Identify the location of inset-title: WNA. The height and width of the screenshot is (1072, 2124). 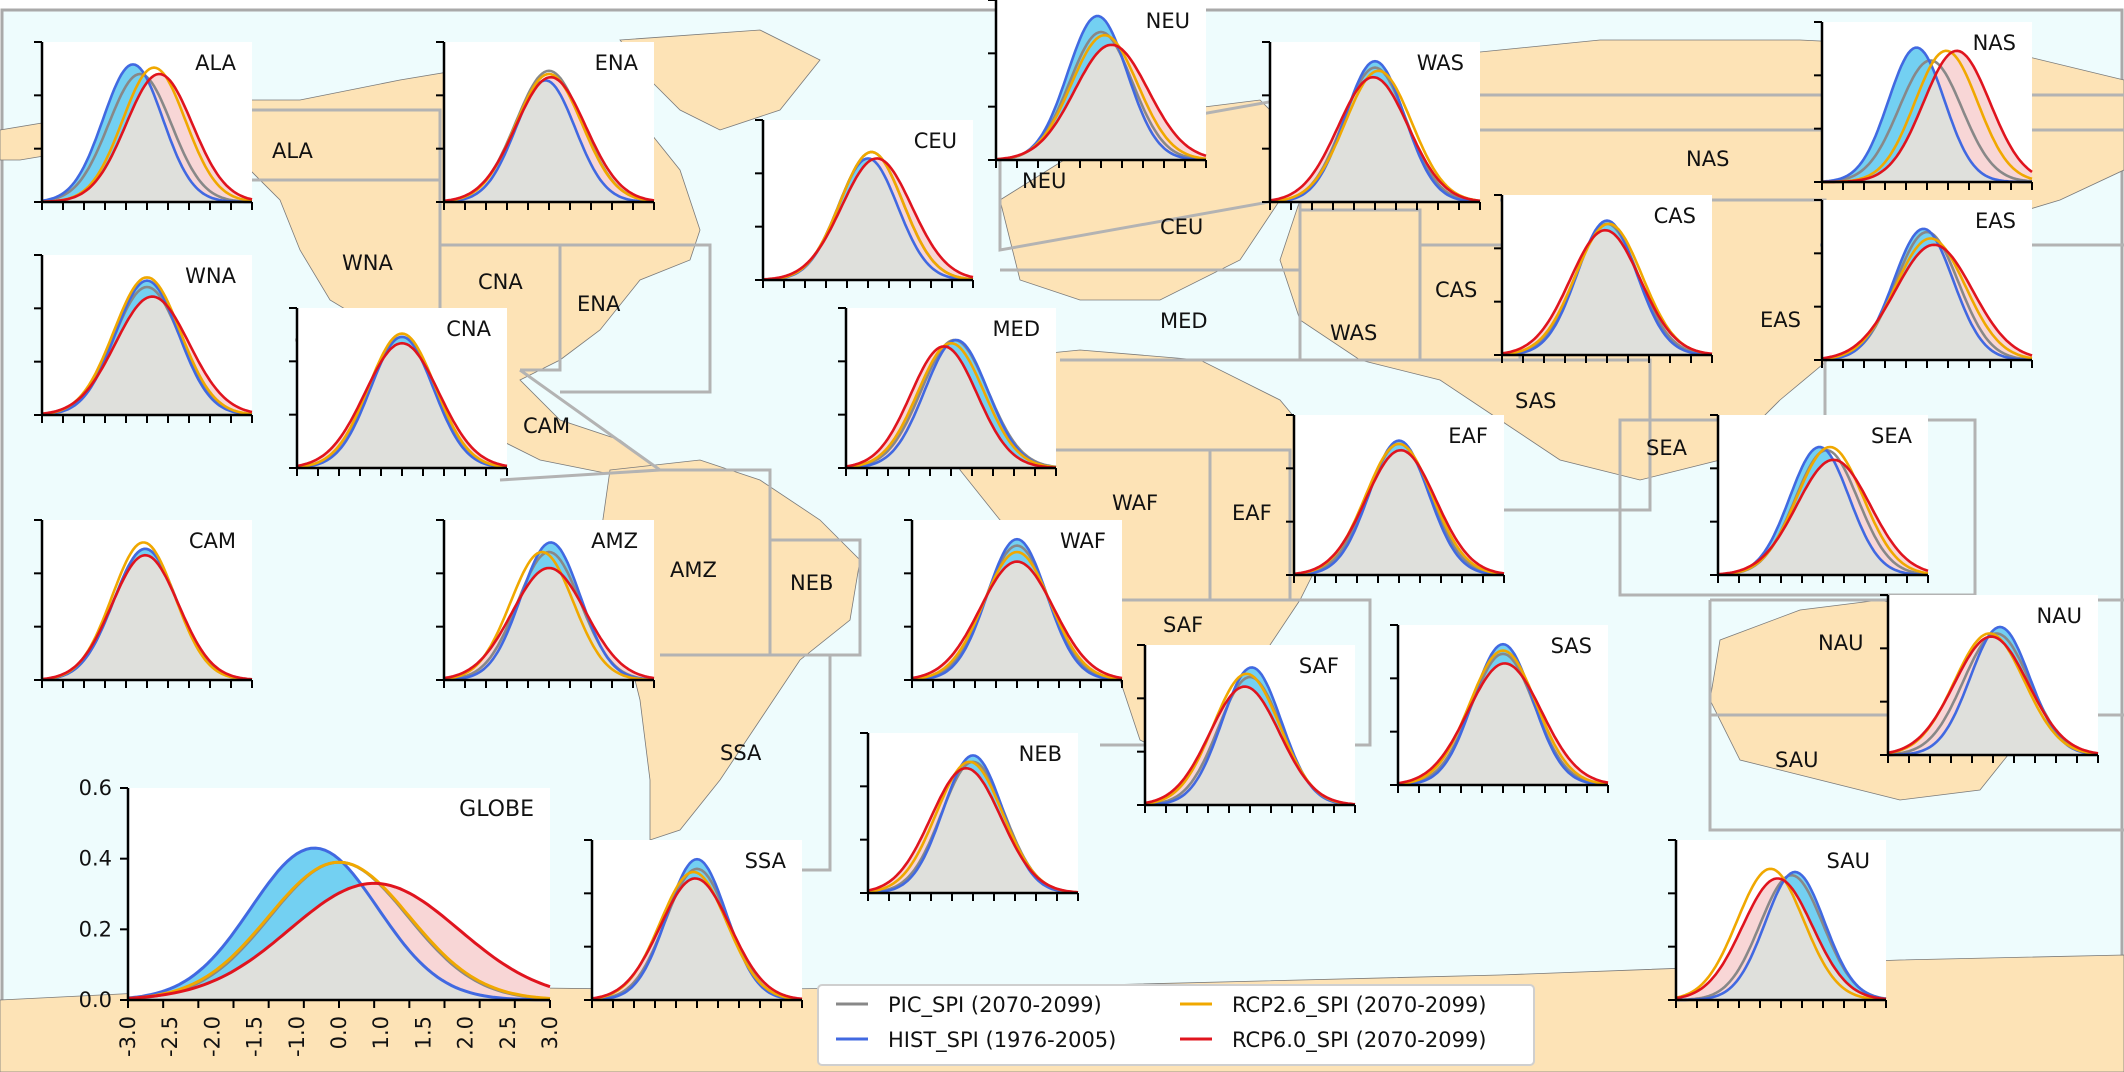
(210, 276).